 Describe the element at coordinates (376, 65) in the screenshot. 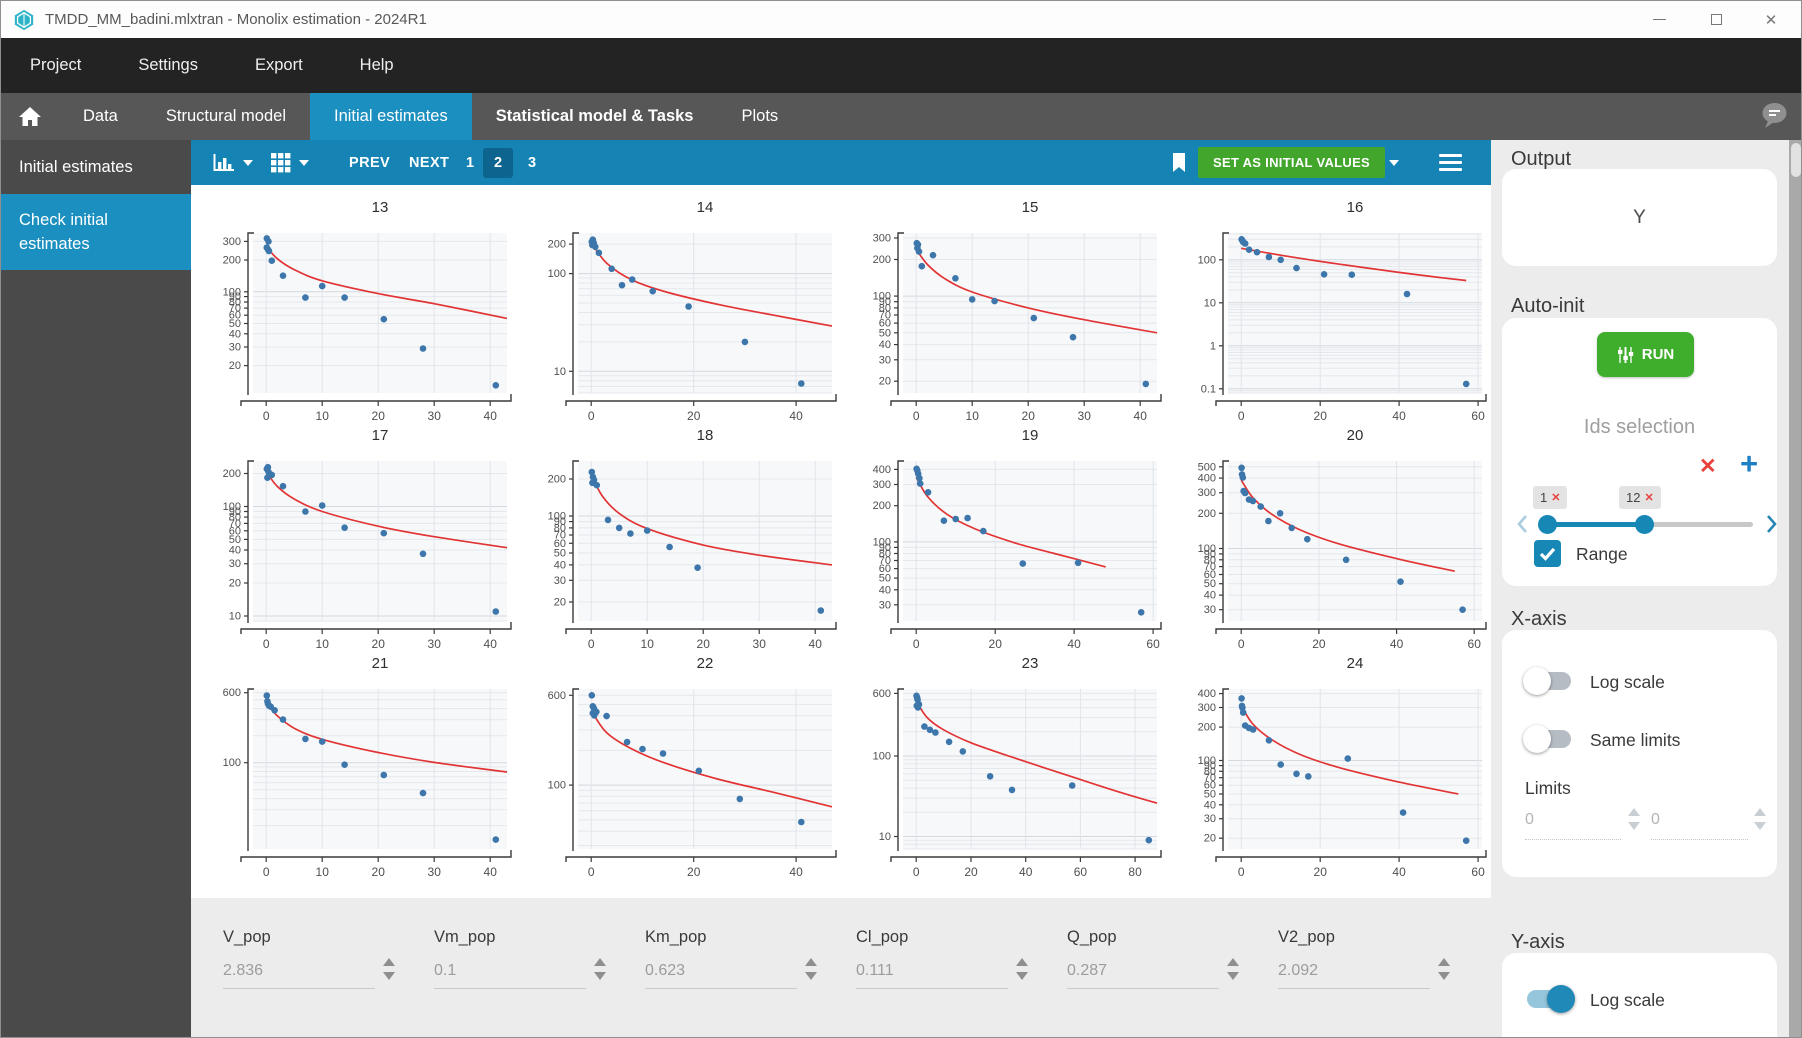

I see `menu-help: Help` at that location.